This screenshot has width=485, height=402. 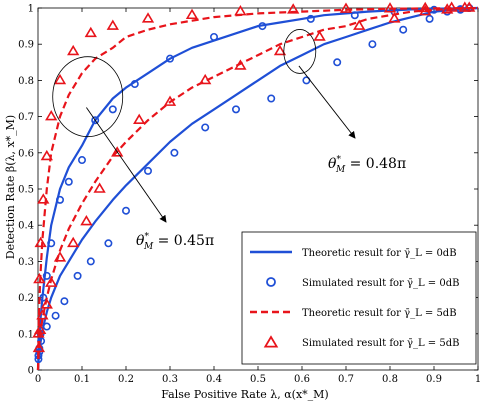 I want to click on x-tick-label: 0.2, so click(x=126, y=379).